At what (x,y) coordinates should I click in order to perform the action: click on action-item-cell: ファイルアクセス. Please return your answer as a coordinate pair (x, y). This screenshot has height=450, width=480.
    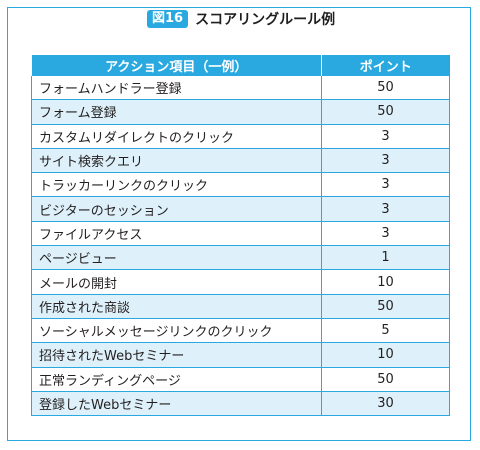
    Looking at the image, I should click on (176, 234).